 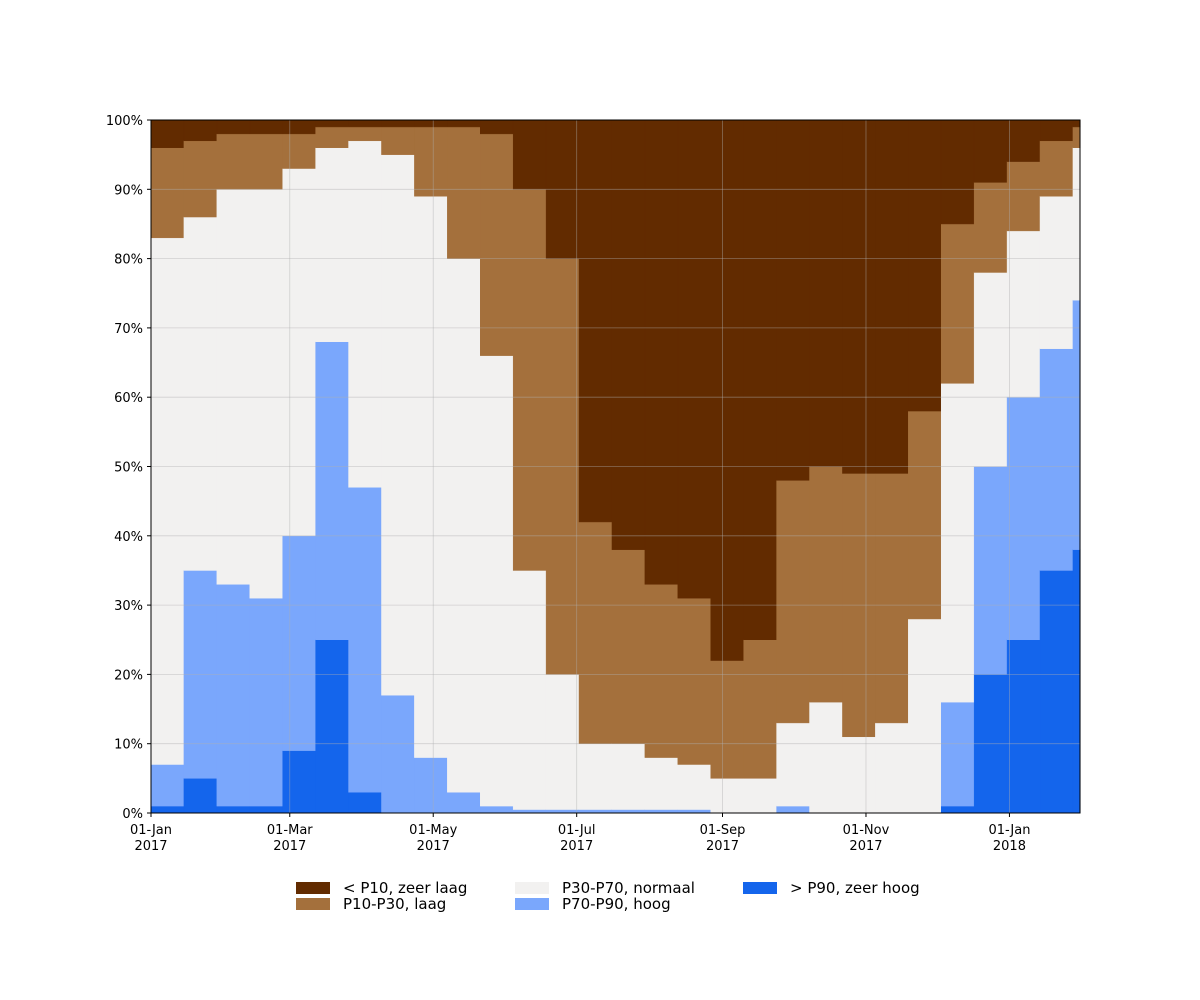 I want to click on x-tick-label-line: 01-Sep, so click(x=723, y=830).